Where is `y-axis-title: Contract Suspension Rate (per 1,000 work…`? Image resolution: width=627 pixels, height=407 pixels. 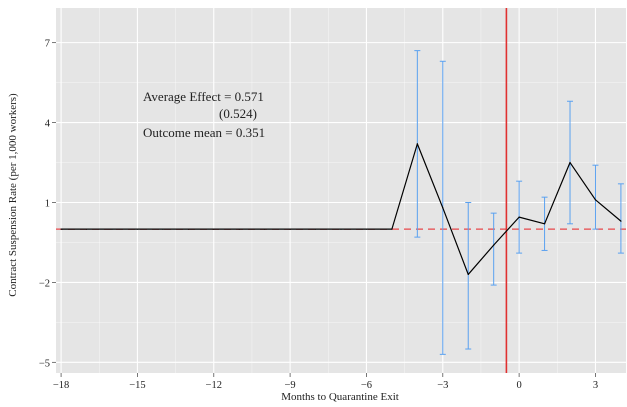 y-axis-title: Contract Suspension Rate (per 1,000 work… is located at coordinates (13, 195).